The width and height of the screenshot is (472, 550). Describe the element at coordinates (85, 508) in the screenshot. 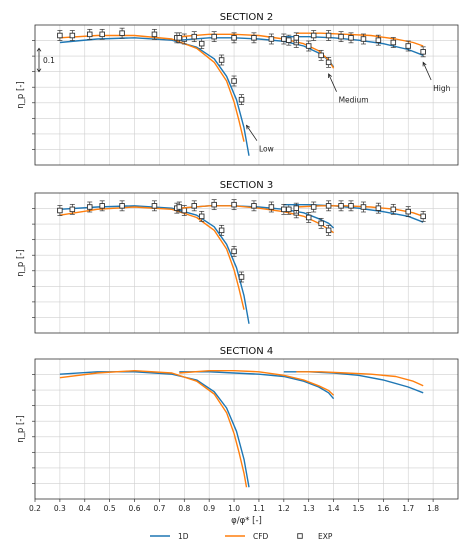

I see `x-tick-label: 0.4` at that location.